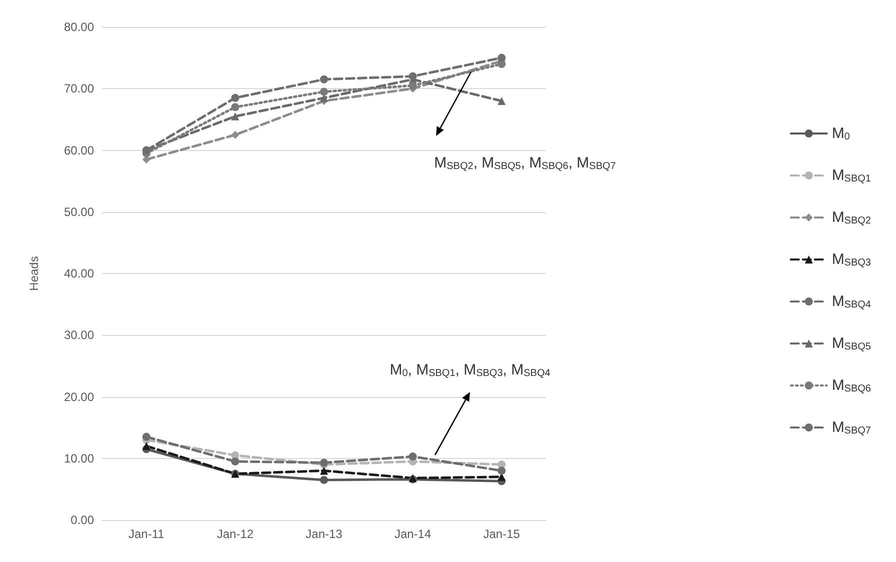 Image resolution: width=896 pixels, height=562 pixels. I want to click on x-tick-label: Jan-12, so click(235, 534).